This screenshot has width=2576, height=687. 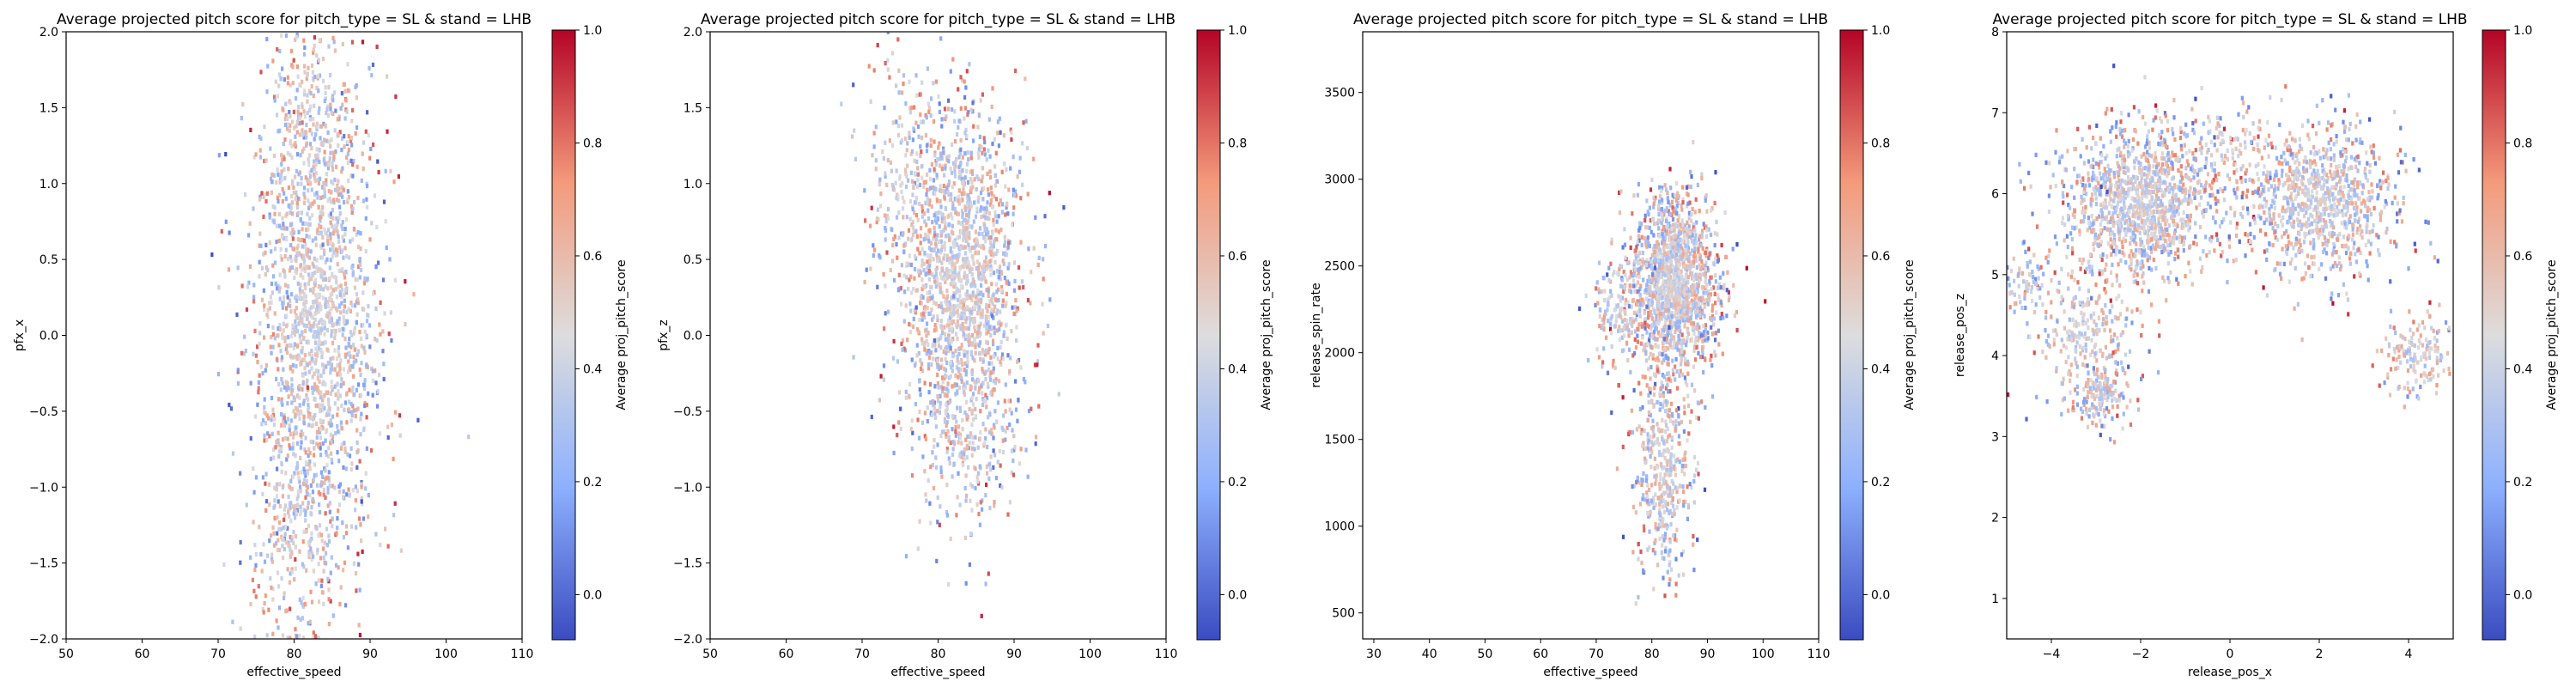 What do you see at coordinates (1166, 654) in the screenshot?
I see `x-tick-label: 110` at bounding box center [1166, 654].